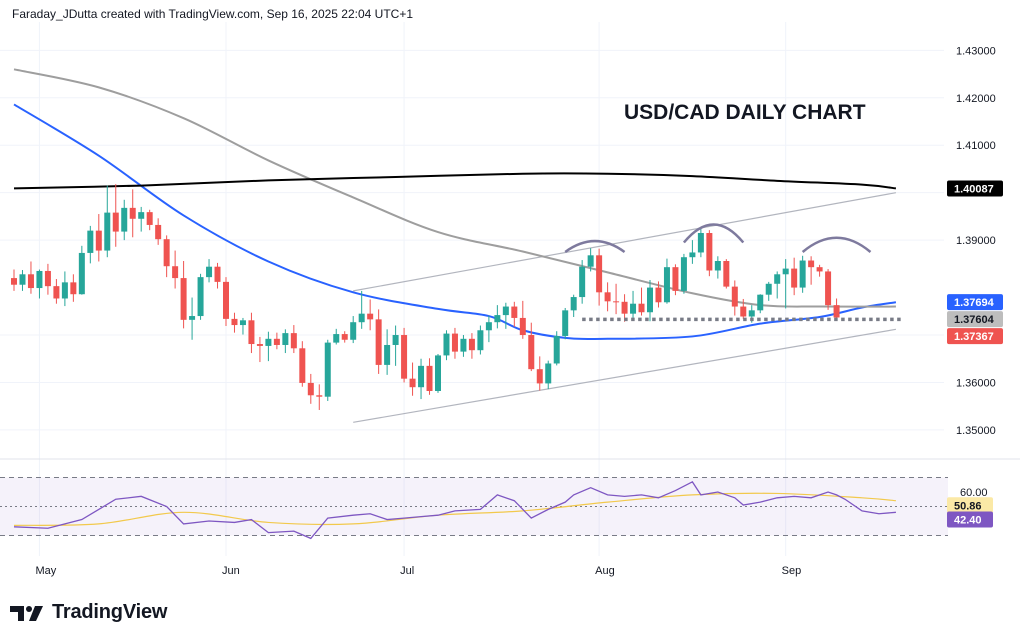 This screenshot has width=1020, height=643. I want to click on price-tag-ma200-text: 1.40087, so click(974, 190).